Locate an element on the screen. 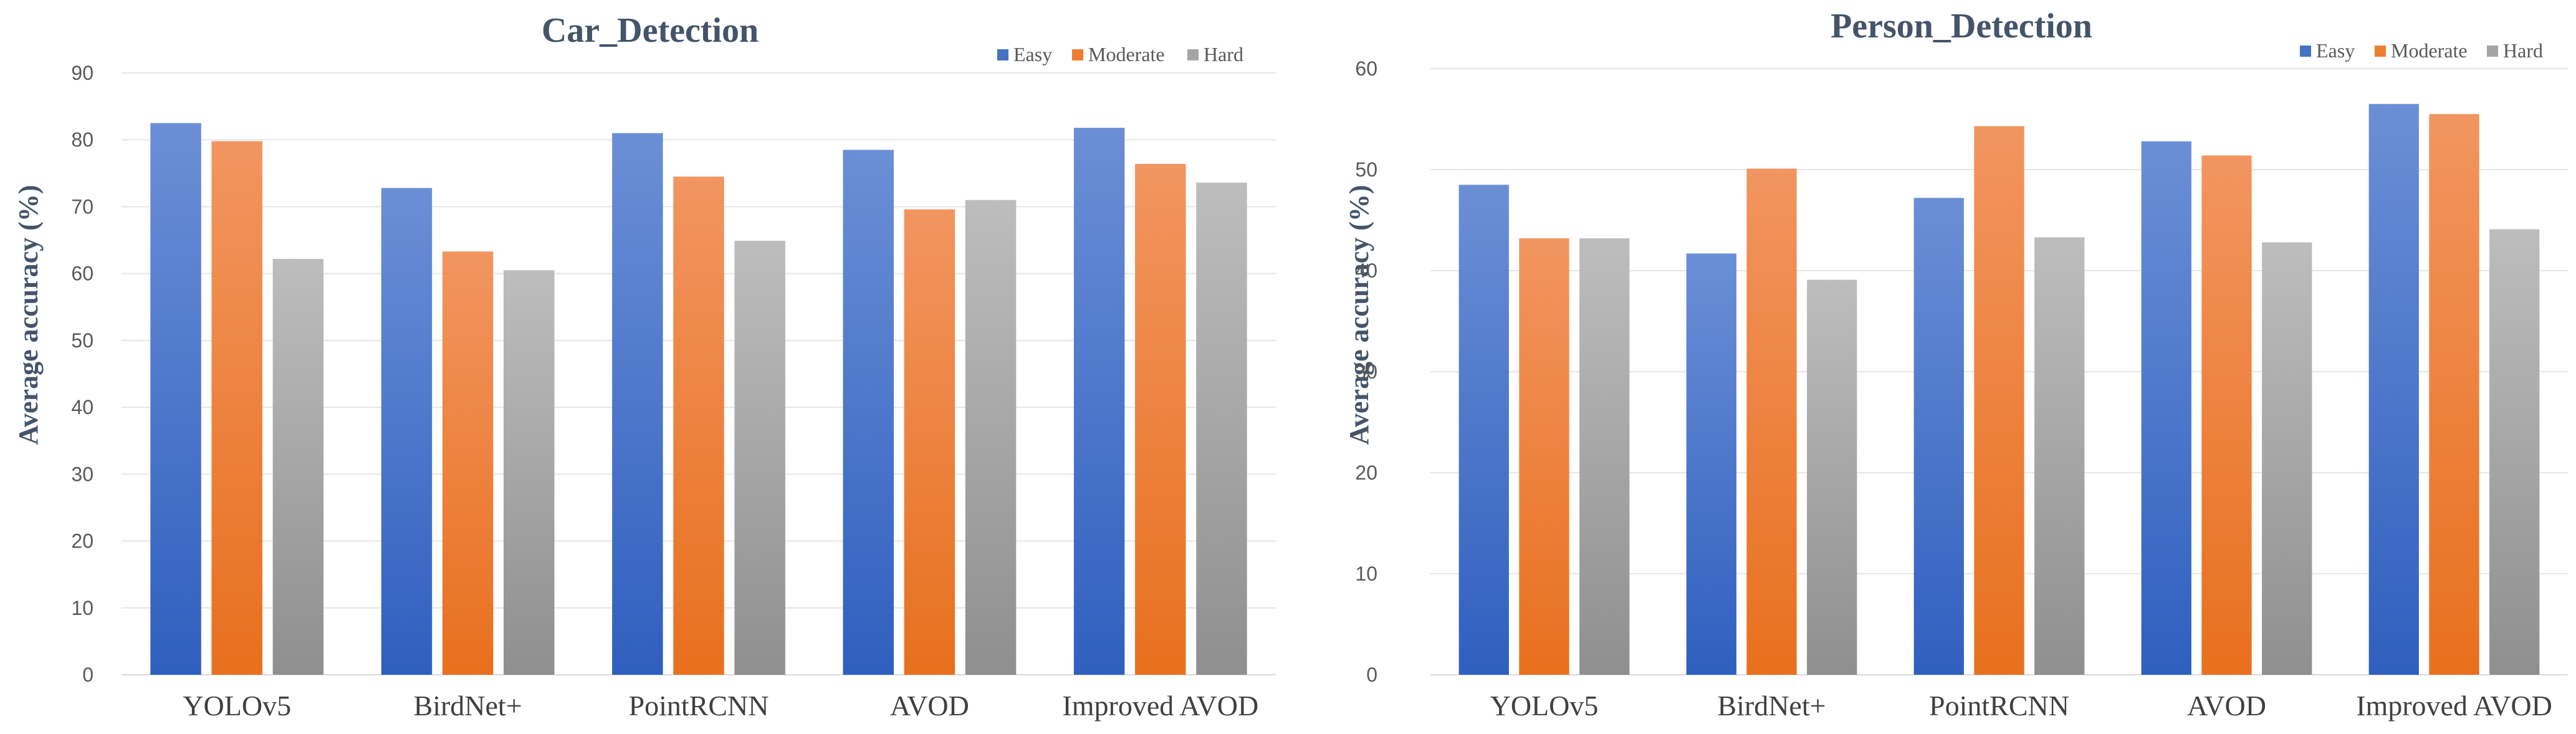 The height and width of the screenshot is (734, 2576). y-tick-label: 90 is located at coordinates (82, 73).